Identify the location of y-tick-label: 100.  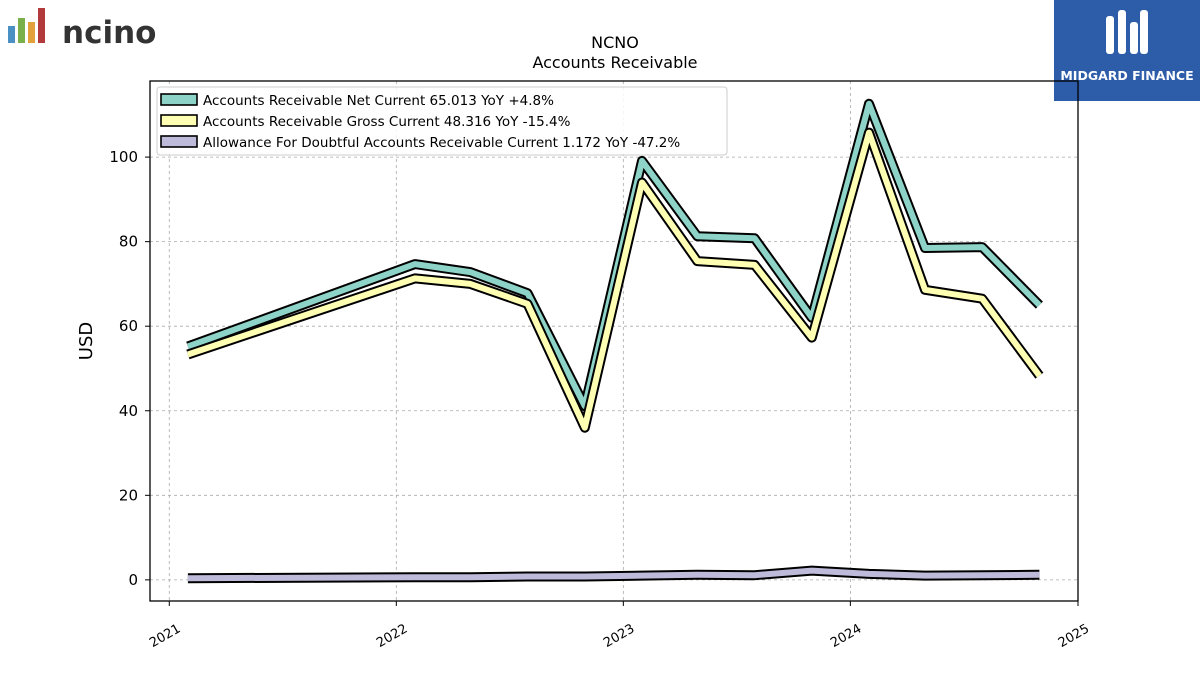
(123, 157).